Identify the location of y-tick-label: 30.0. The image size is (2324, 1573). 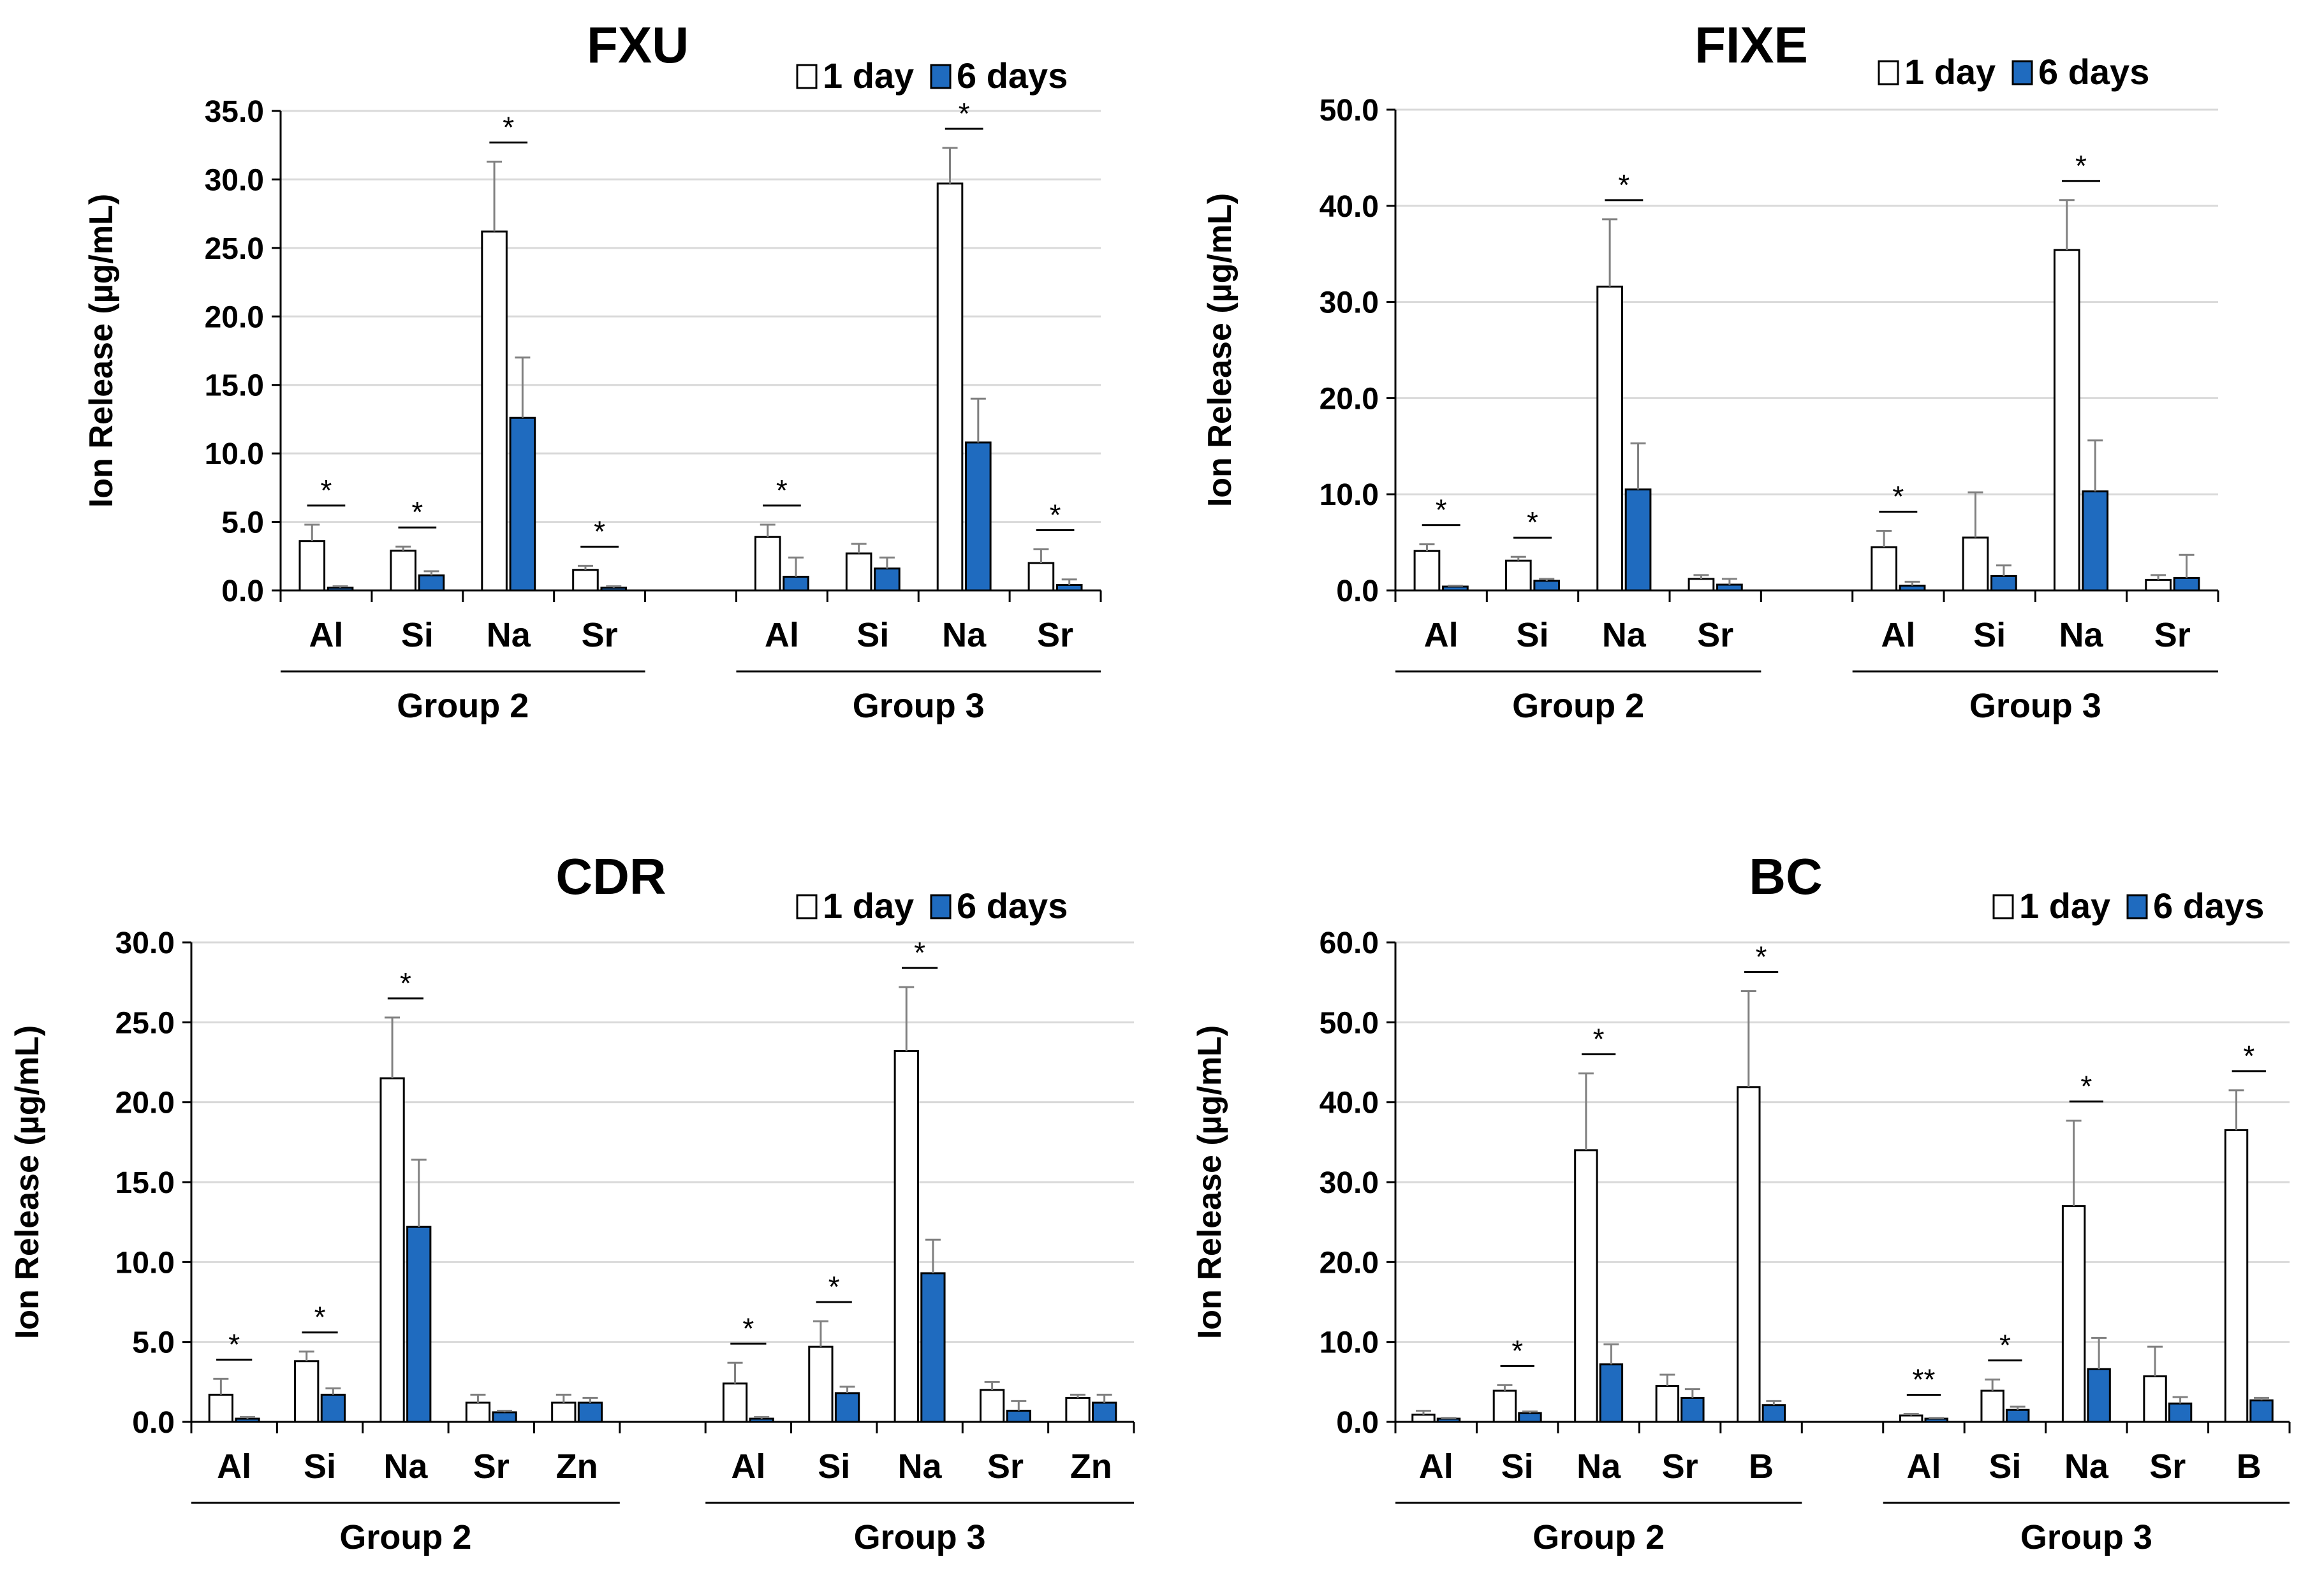
(1349, 303).